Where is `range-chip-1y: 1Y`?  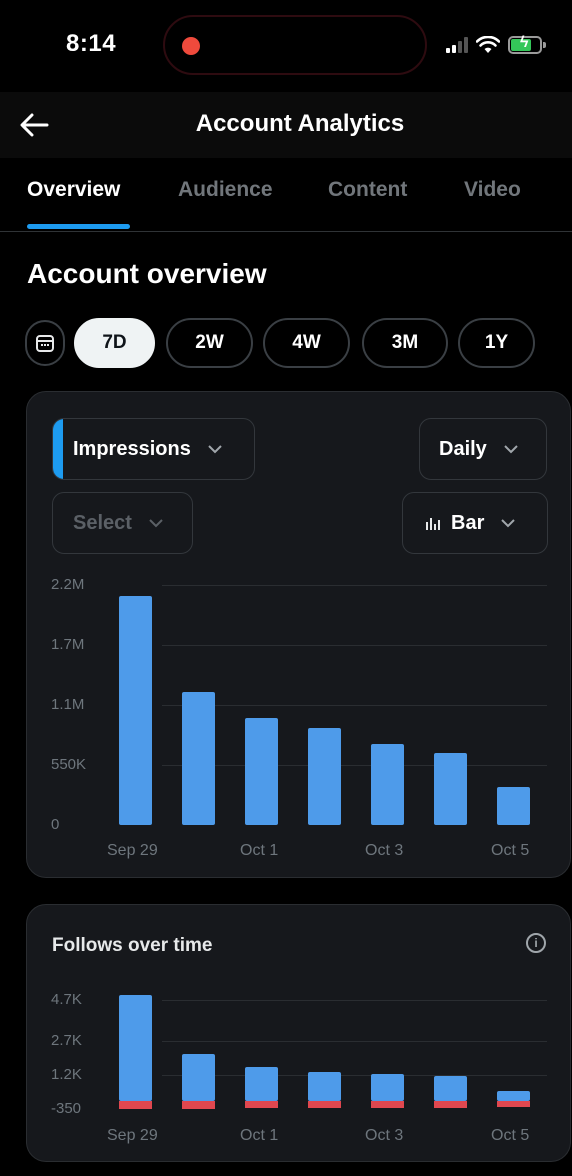 range-chip-1y: 1Y is located at coordinates (496, 343).